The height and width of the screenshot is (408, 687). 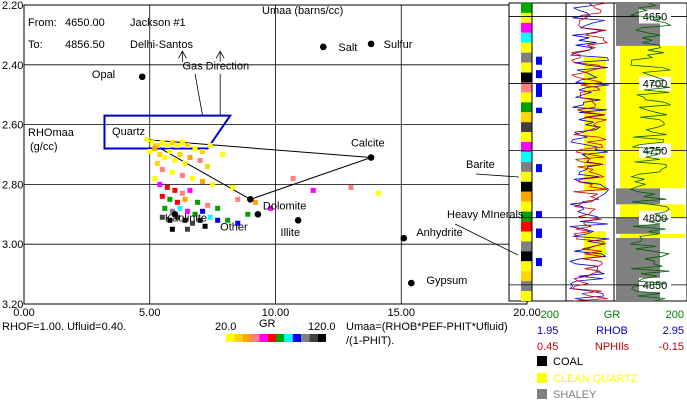 What do you see at coordinates (548, 315) in the screenshot?
I see `log-scale-left: -200` at bounding box center [548, 315].